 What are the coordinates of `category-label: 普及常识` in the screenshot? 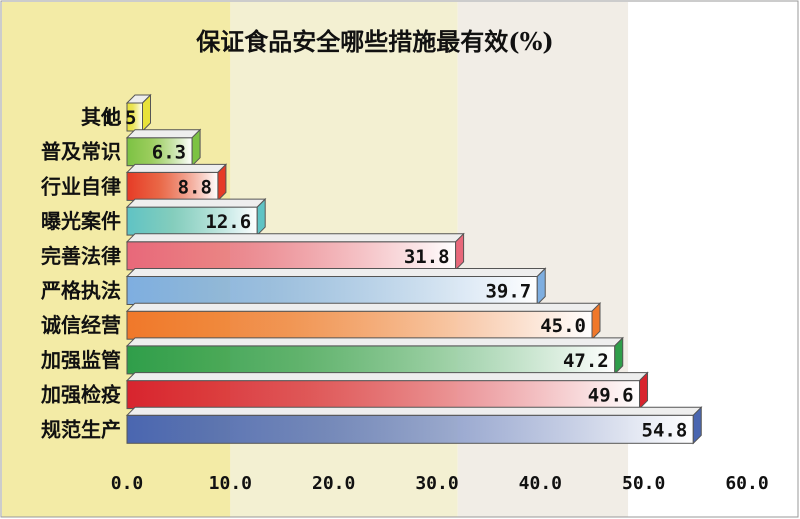 It's located at (81, 152).